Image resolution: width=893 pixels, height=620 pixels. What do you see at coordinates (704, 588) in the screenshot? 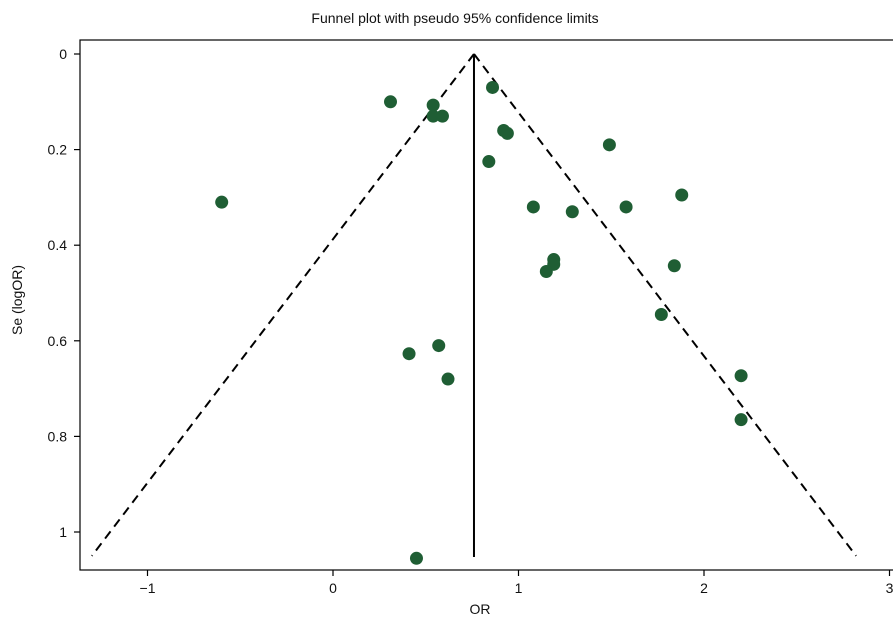
I see `x-tick-label: 2` at bounding box center [704, 588].